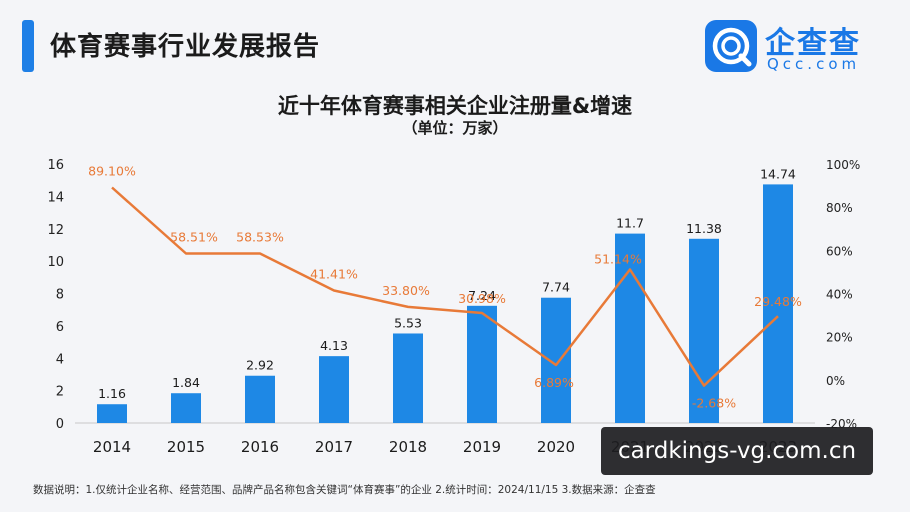  I want to click on line-value-label: 41.41%, so click(334, 273).